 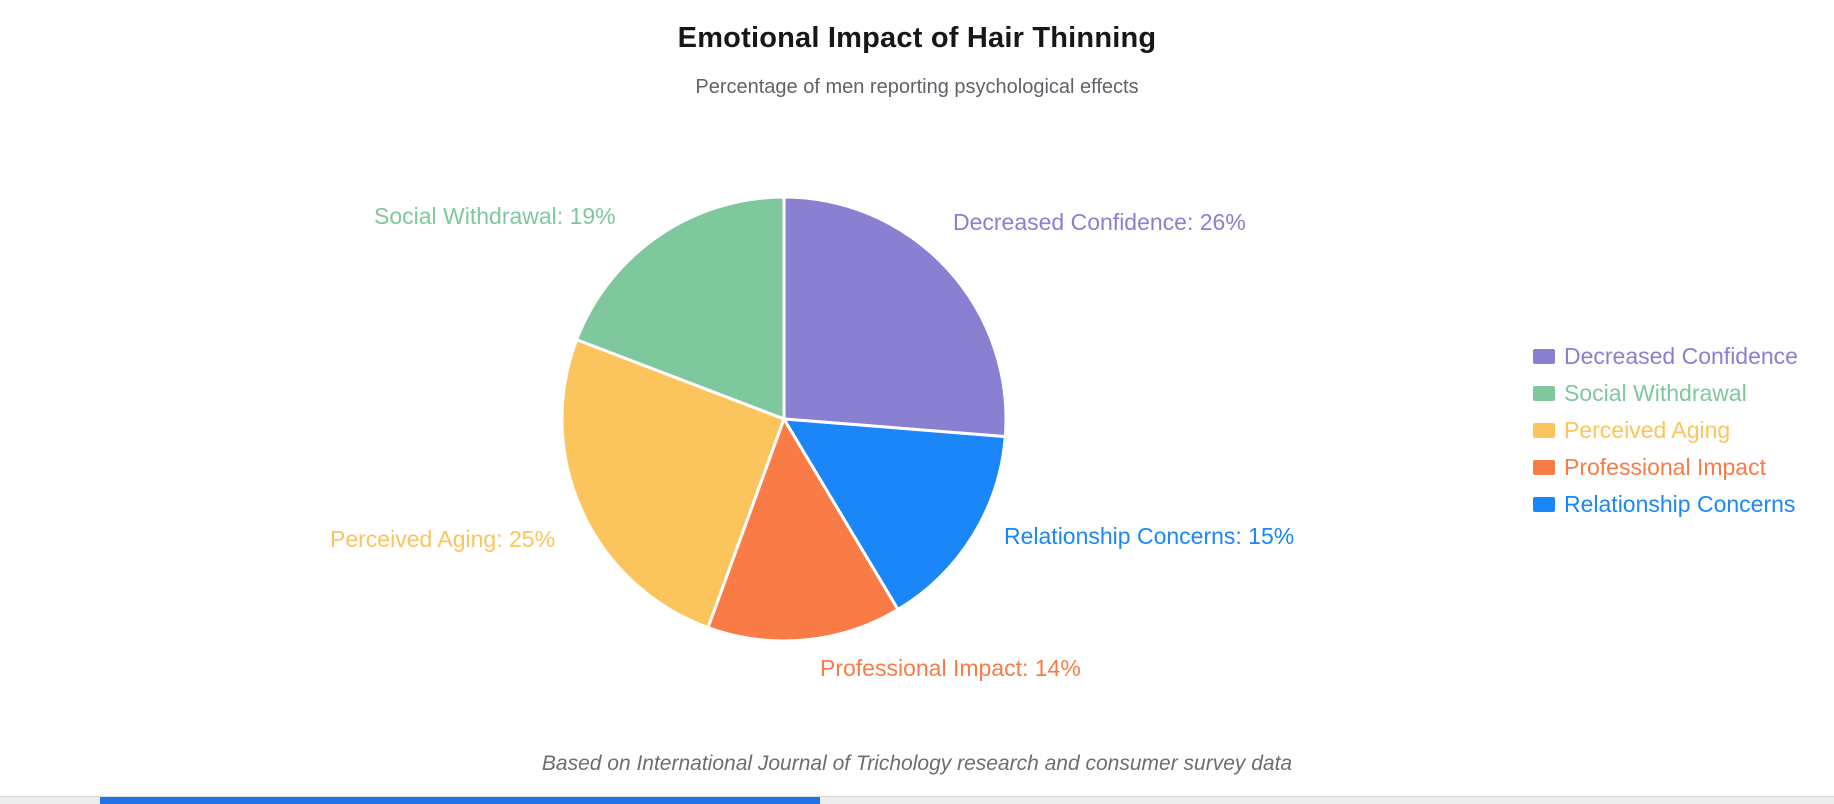 I want to click on legend-item-professional-impact: Professional Impact, so click(x=1665, y=467).